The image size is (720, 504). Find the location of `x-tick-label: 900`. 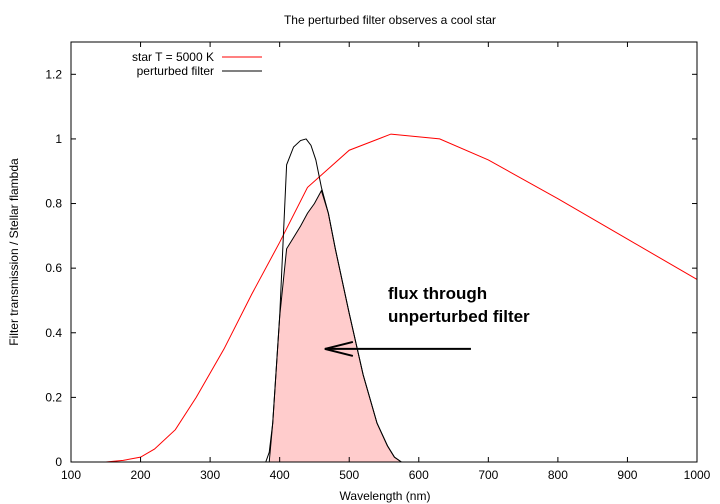

x-tick-label: 900 is located at coordinates (627, 475).